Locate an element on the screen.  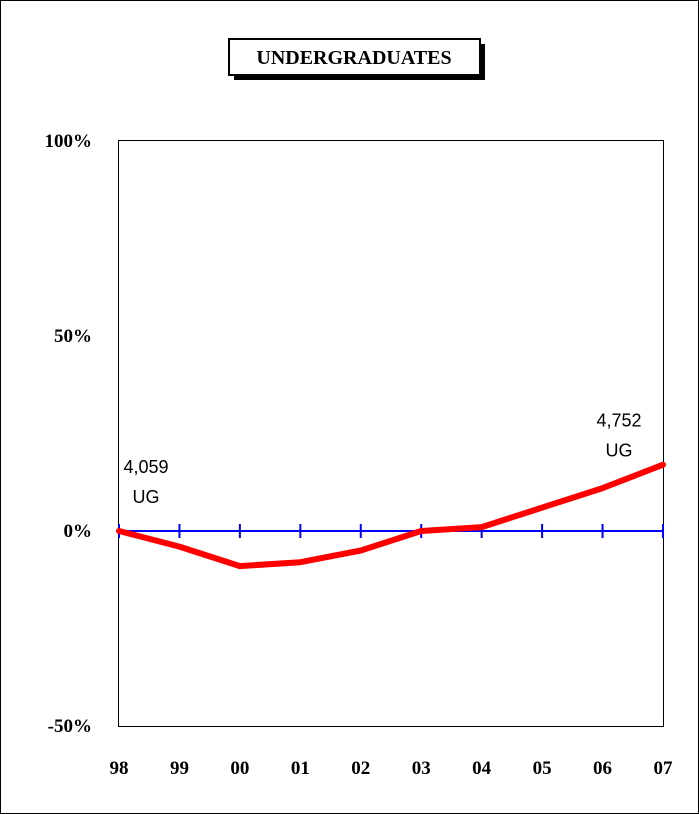
chart-title: UNDERGRADUATES is located at coordinates (353, 58).